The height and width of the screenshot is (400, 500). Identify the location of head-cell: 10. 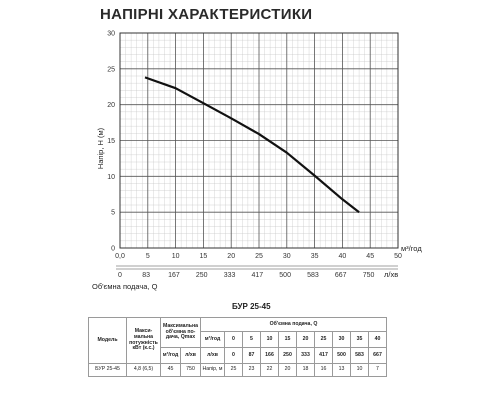
(359, 370).